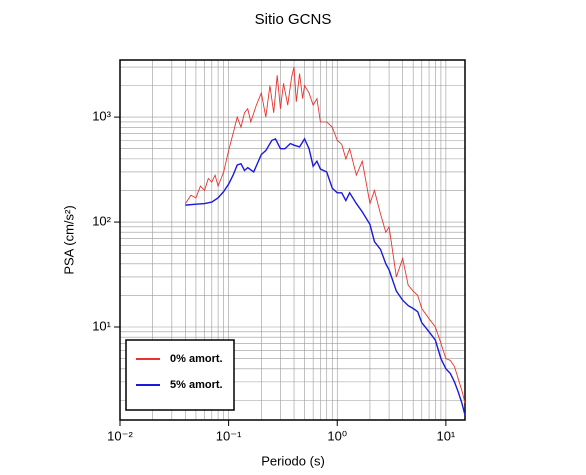  Describe the element at coordinates (68, 239) in the screenshot. I see `y-axis-label: PSA (cm/s²)` at that location.